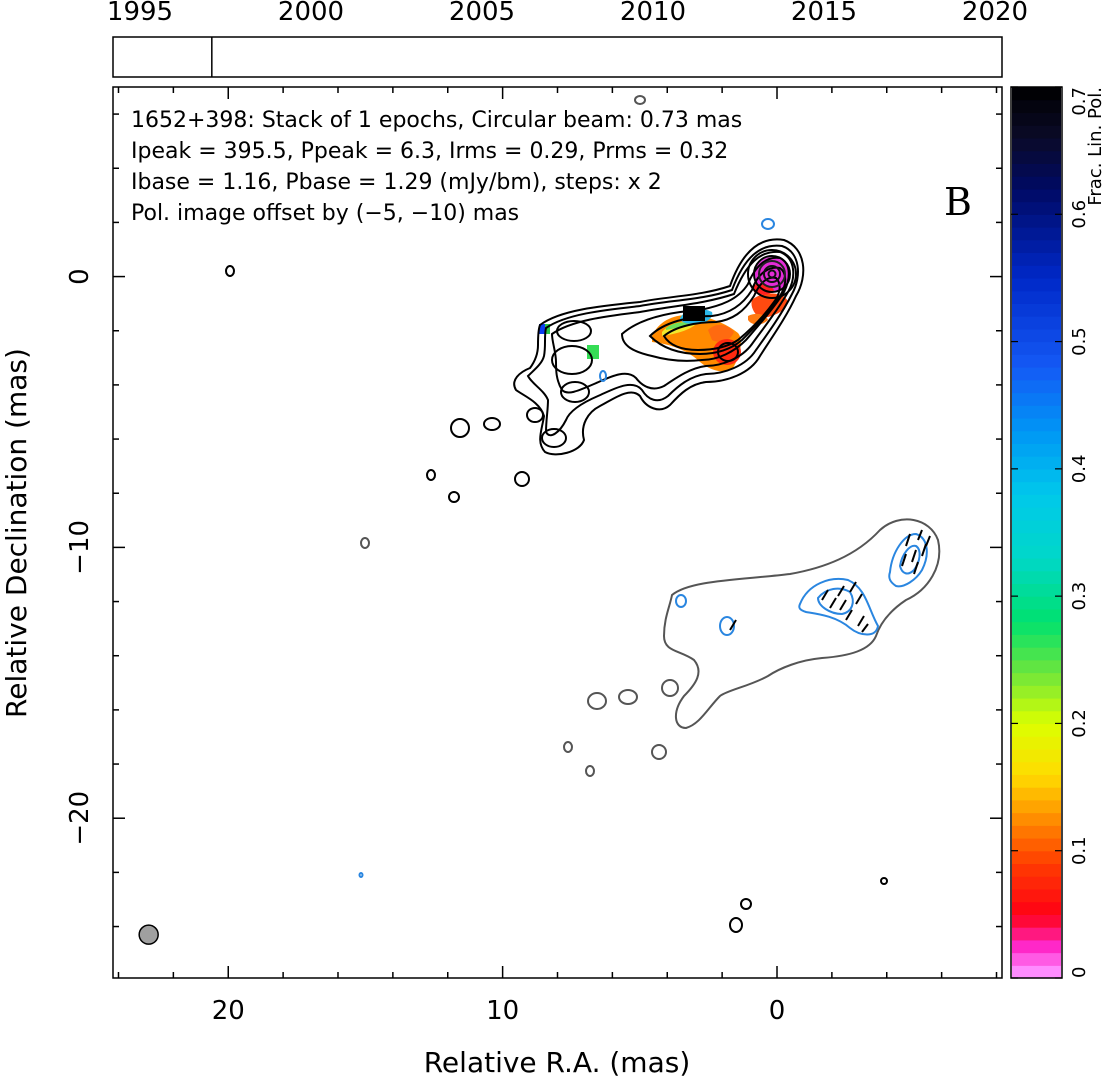 This screenshot has height=1085, width=1111. I want to click on x-tick-label: 10, so click(502, 1011).